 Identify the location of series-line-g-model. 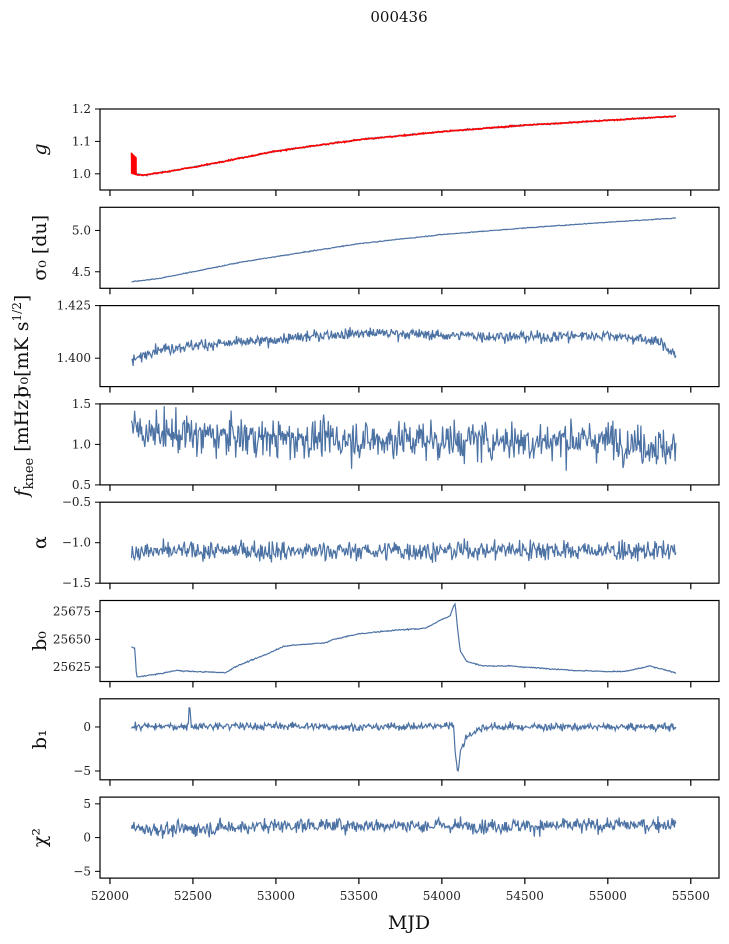
(403, 146).